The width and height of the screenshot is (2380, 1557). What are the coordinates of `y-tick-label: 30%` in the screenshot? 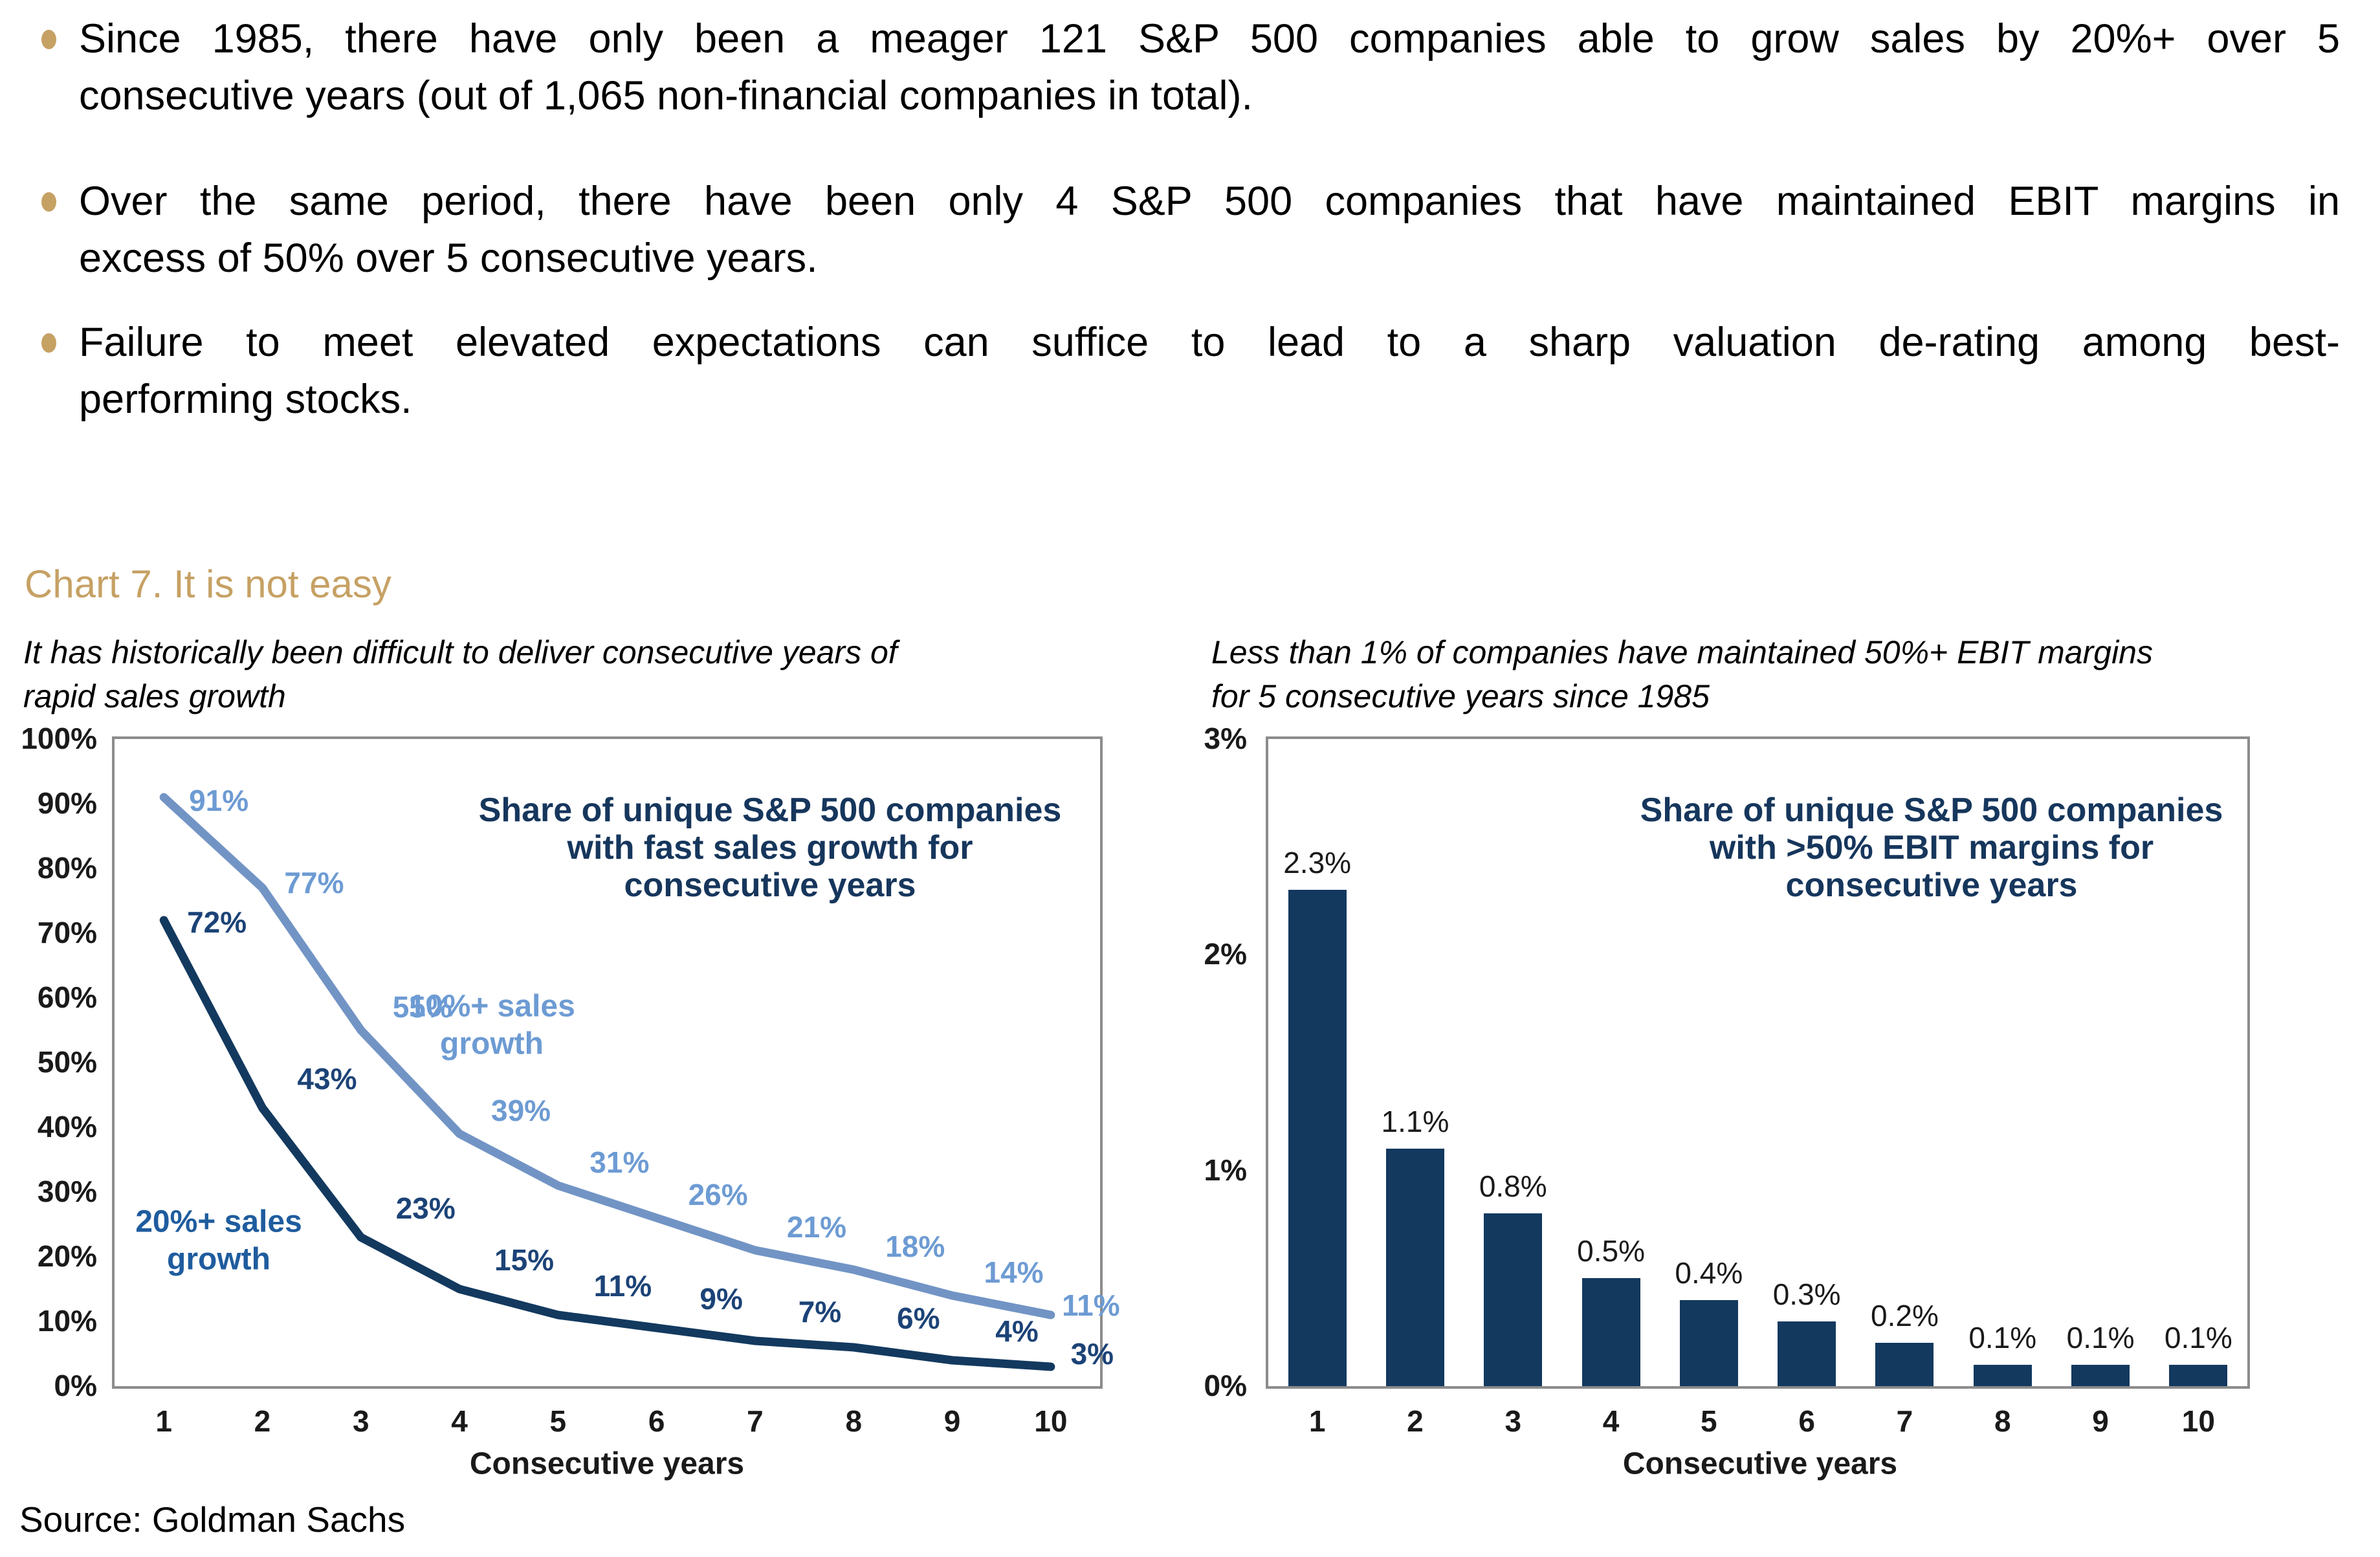 It's located at (67, 1191).